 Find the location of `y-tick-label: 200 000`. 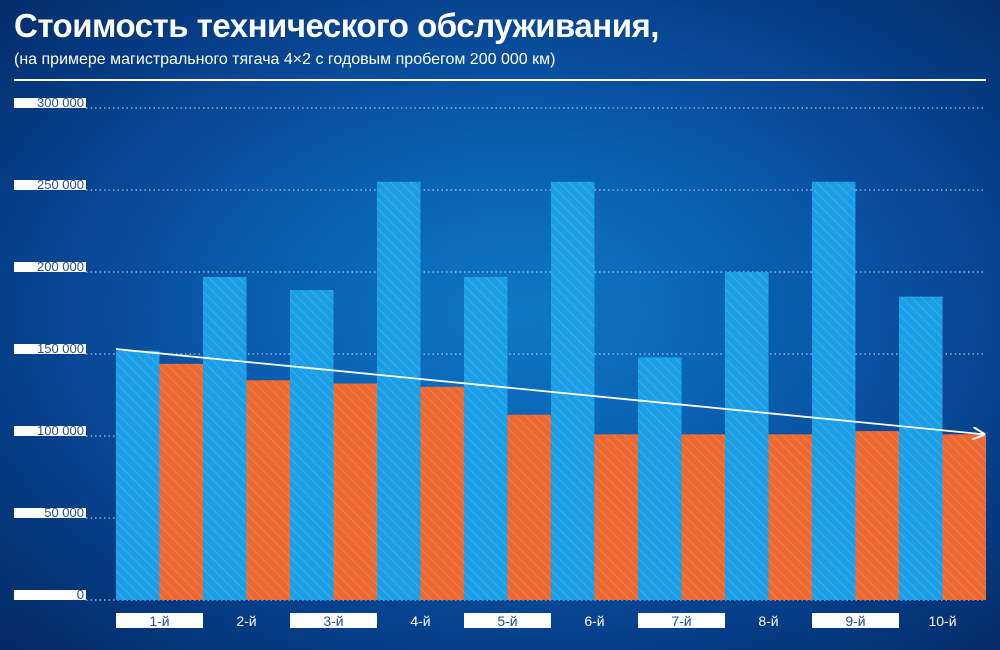

y-tick-label: 200 000 is located at coordinates (60, 266).